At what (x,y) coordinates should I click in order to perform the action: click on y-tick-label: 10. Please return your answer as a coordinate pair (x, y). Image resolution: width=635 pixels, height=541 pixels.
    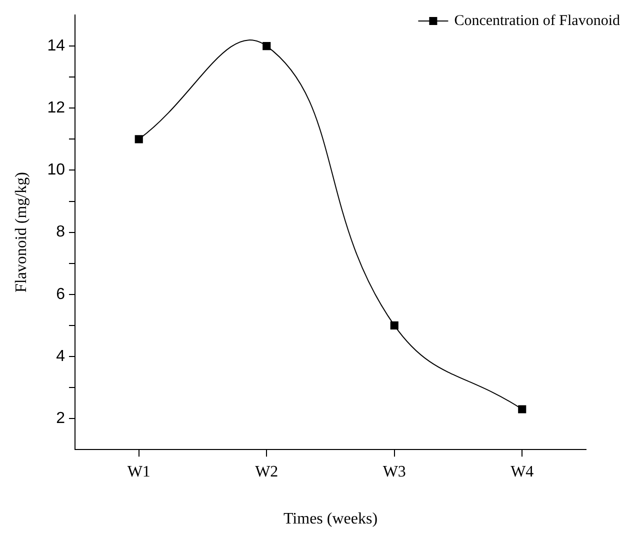
    Looking at the image, I should click on (56, 170).